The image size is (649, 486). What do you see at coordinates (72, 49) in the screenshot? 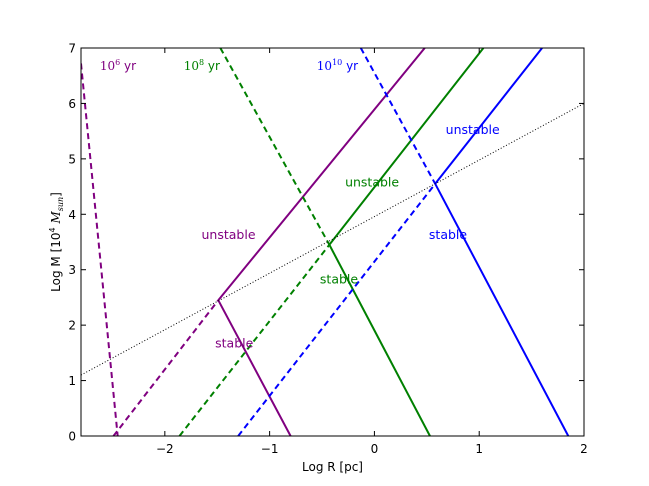
I see `y-tick-label: 7` at bounding box center [72, 49].